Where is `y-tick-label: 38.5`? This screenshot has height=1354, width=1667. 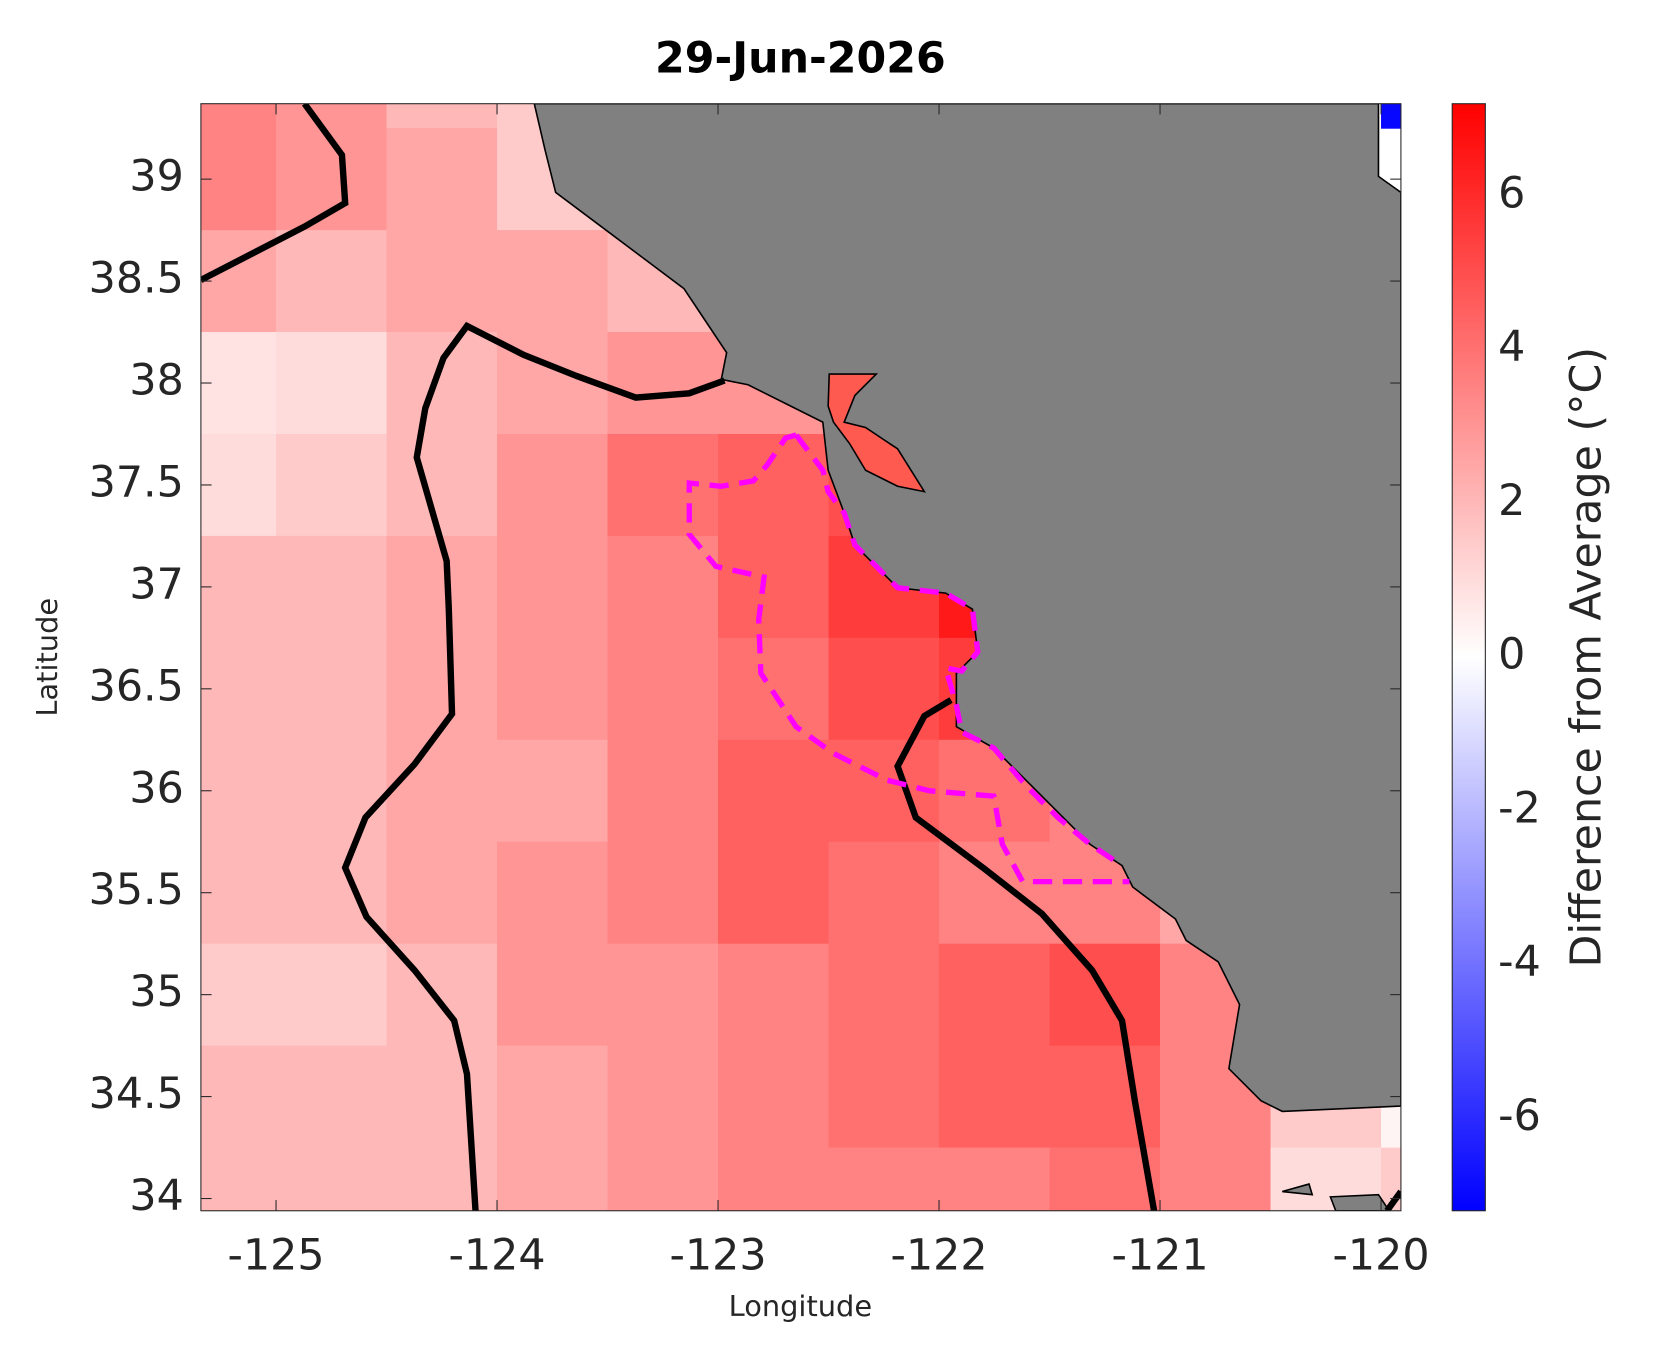 y-tick-label: 38.5 is located at coordinates (136, 279).